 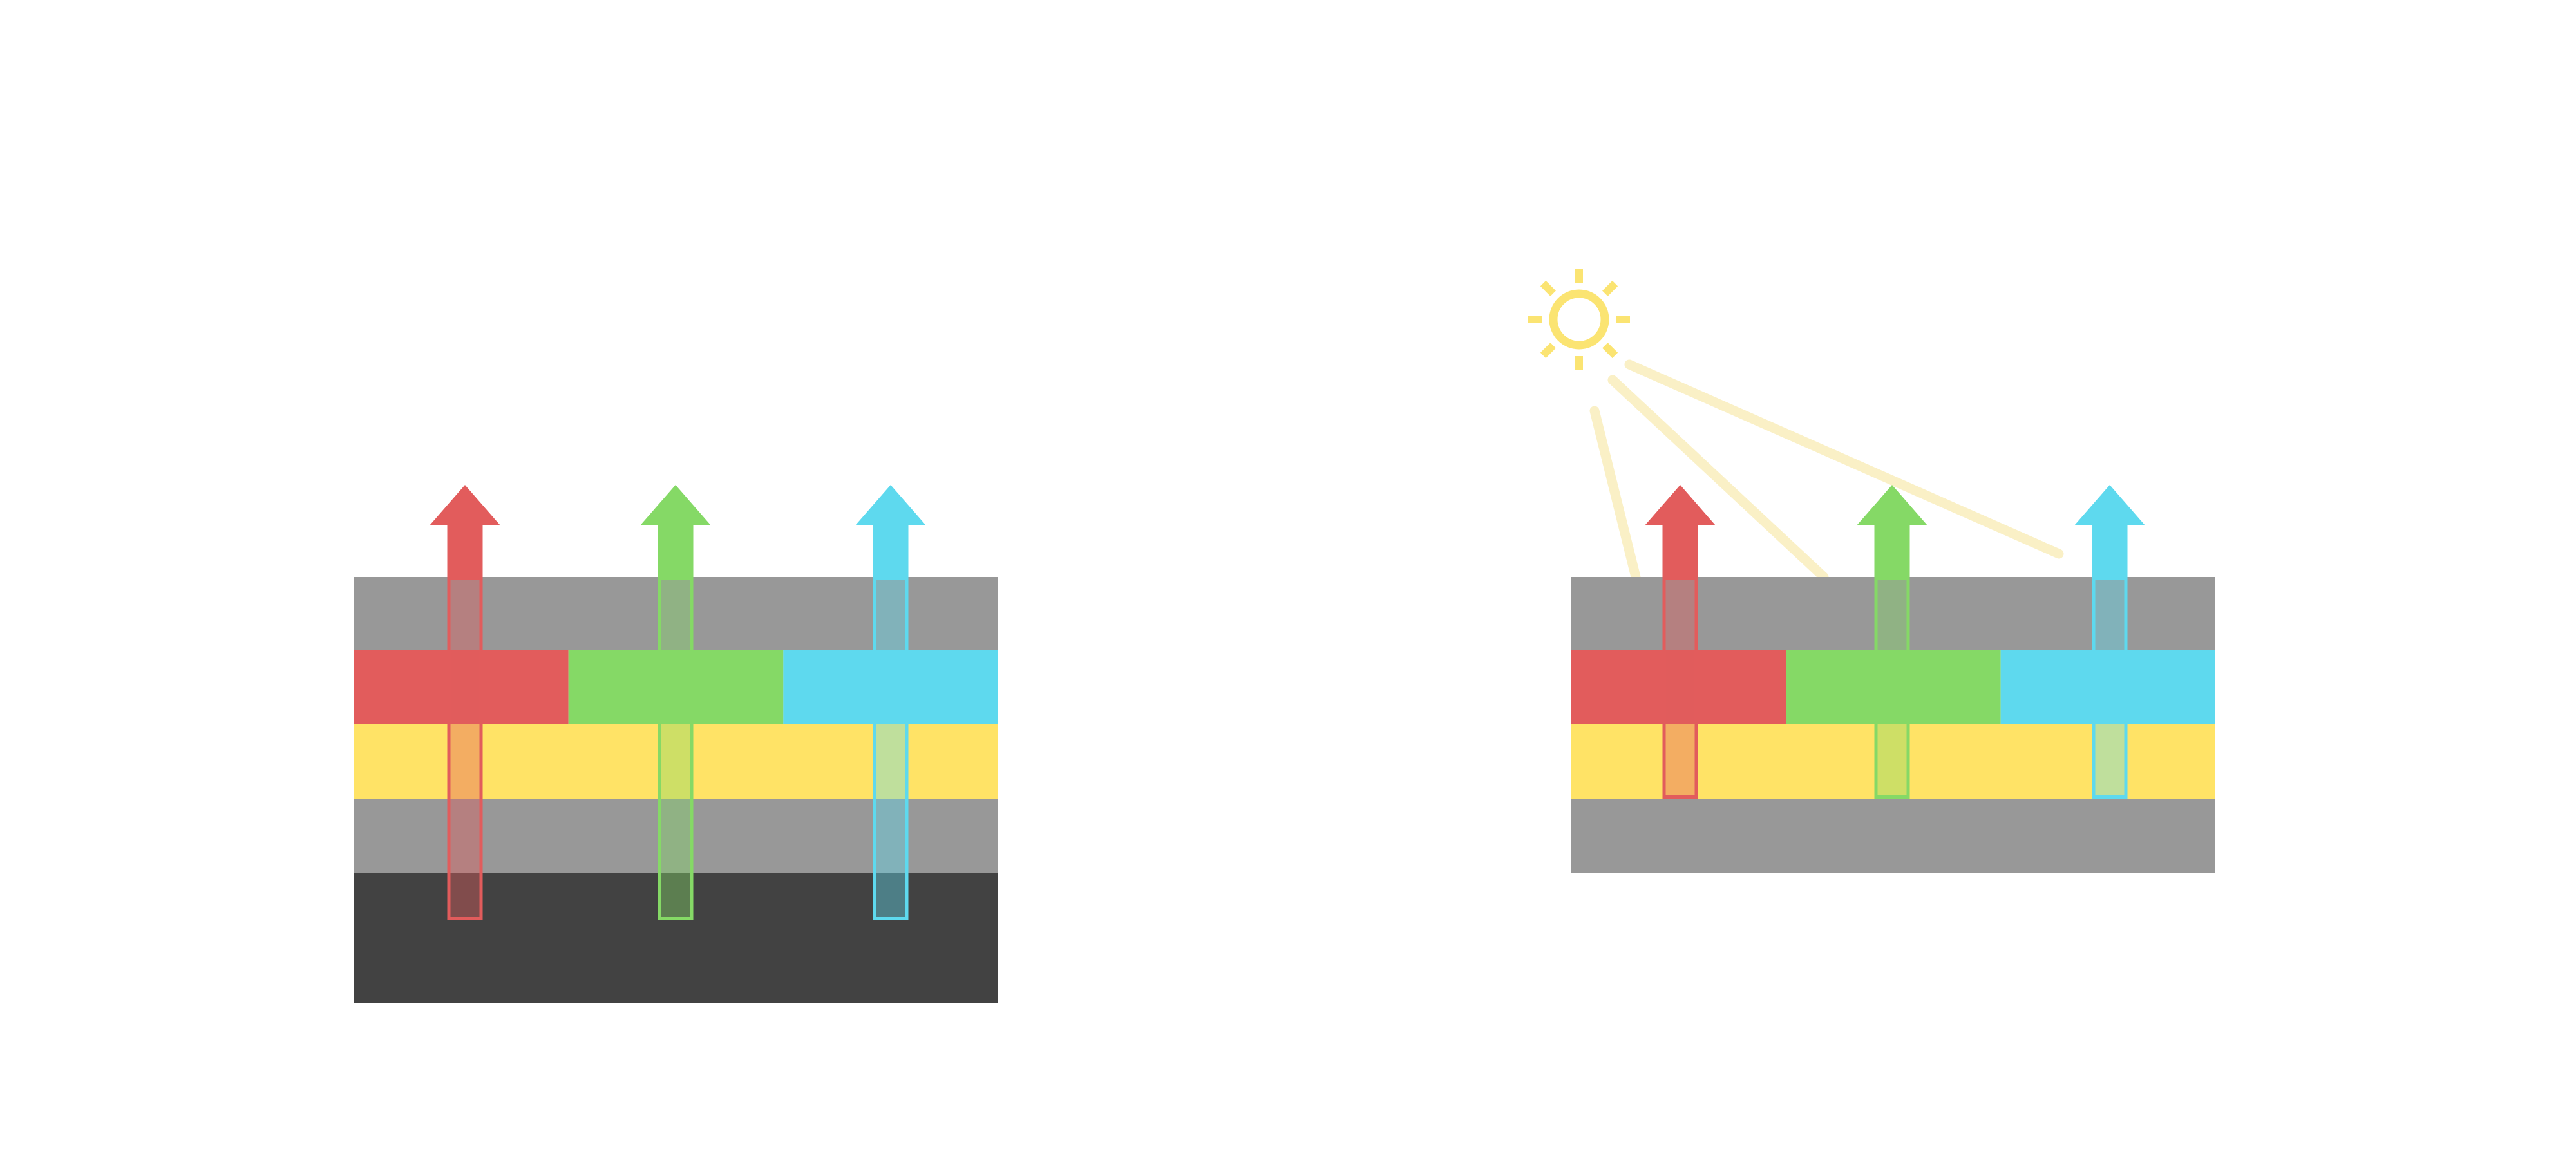 What do you see at coordinates (1615, 494) in the screenshot?
I see `sun-ray-steep` at bounding box center [1615, 494].